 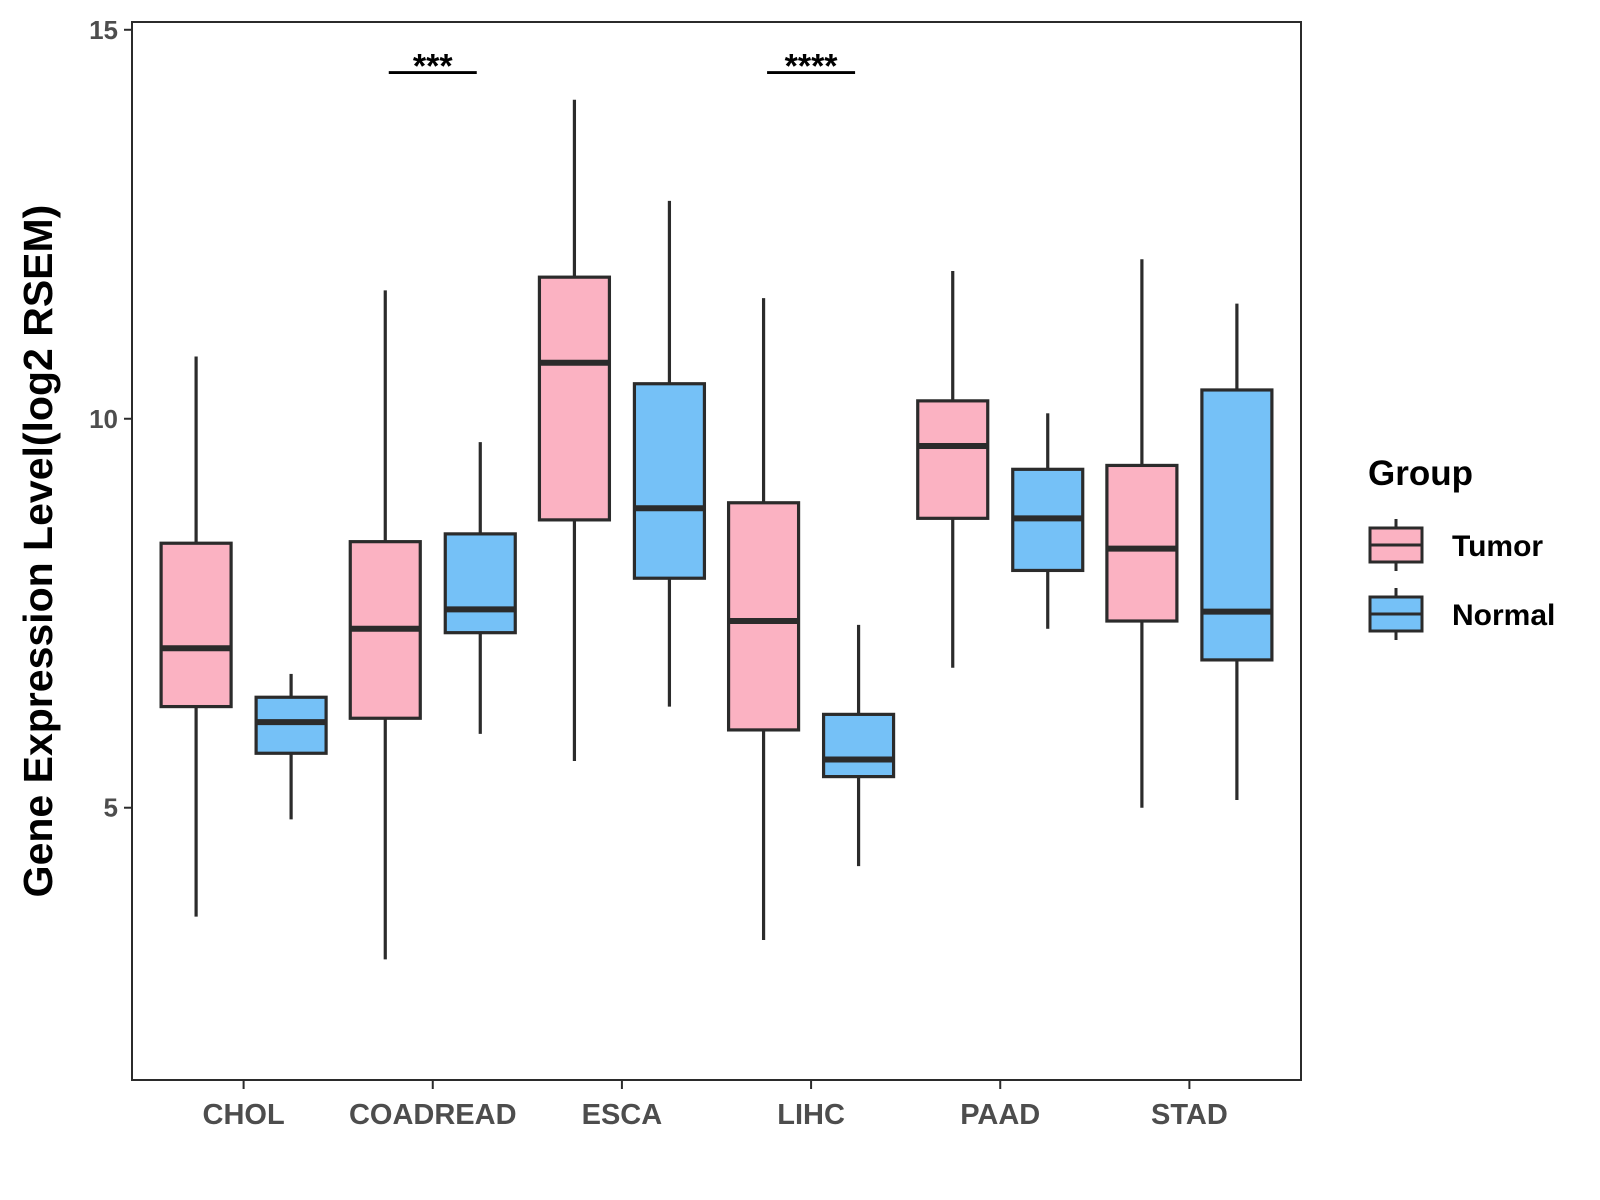 I want to click on y-tick-label: 15, so click(x=103, y=30).